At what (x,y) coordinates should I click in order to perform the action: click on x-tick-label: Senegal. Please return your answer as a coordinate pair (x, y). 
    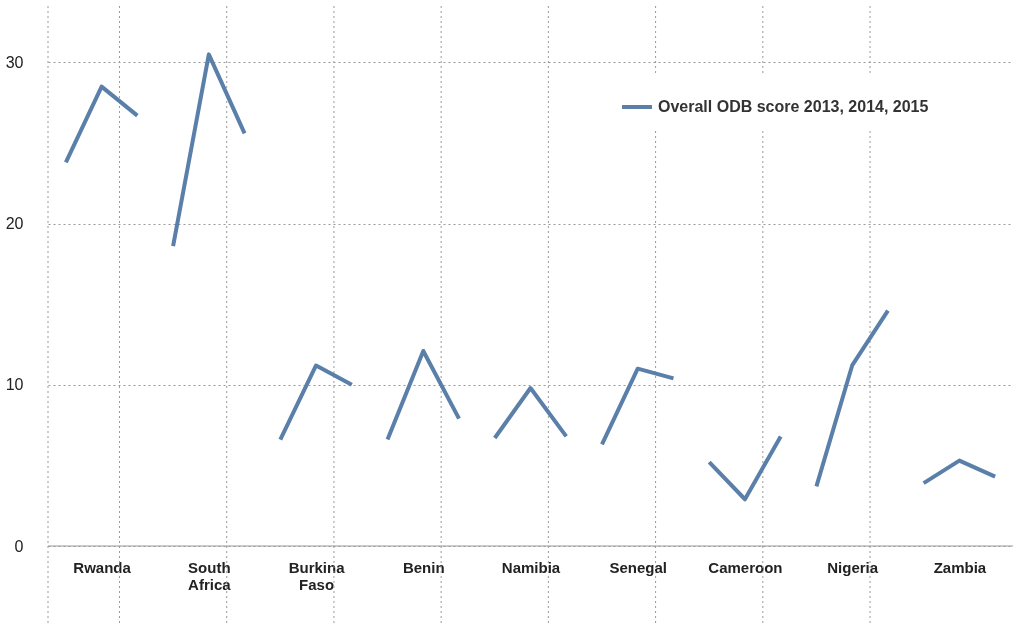
    Looking at the image, I should click on (638, 567).